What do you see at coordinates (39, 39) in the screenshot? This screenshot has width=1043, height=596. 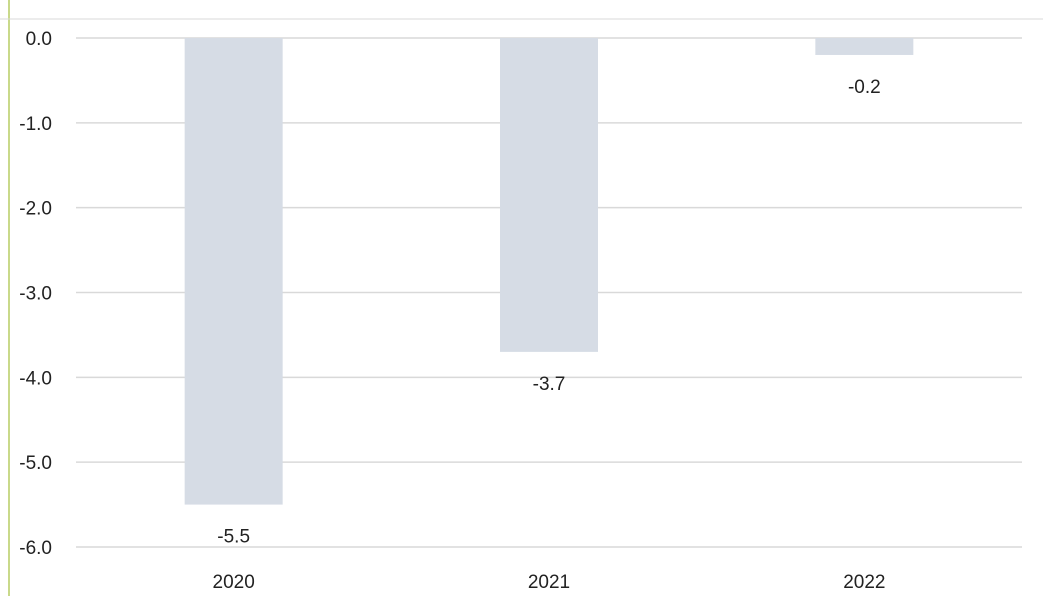 I see `y-tick-label: 0.0` at bounding box center [39, 39].